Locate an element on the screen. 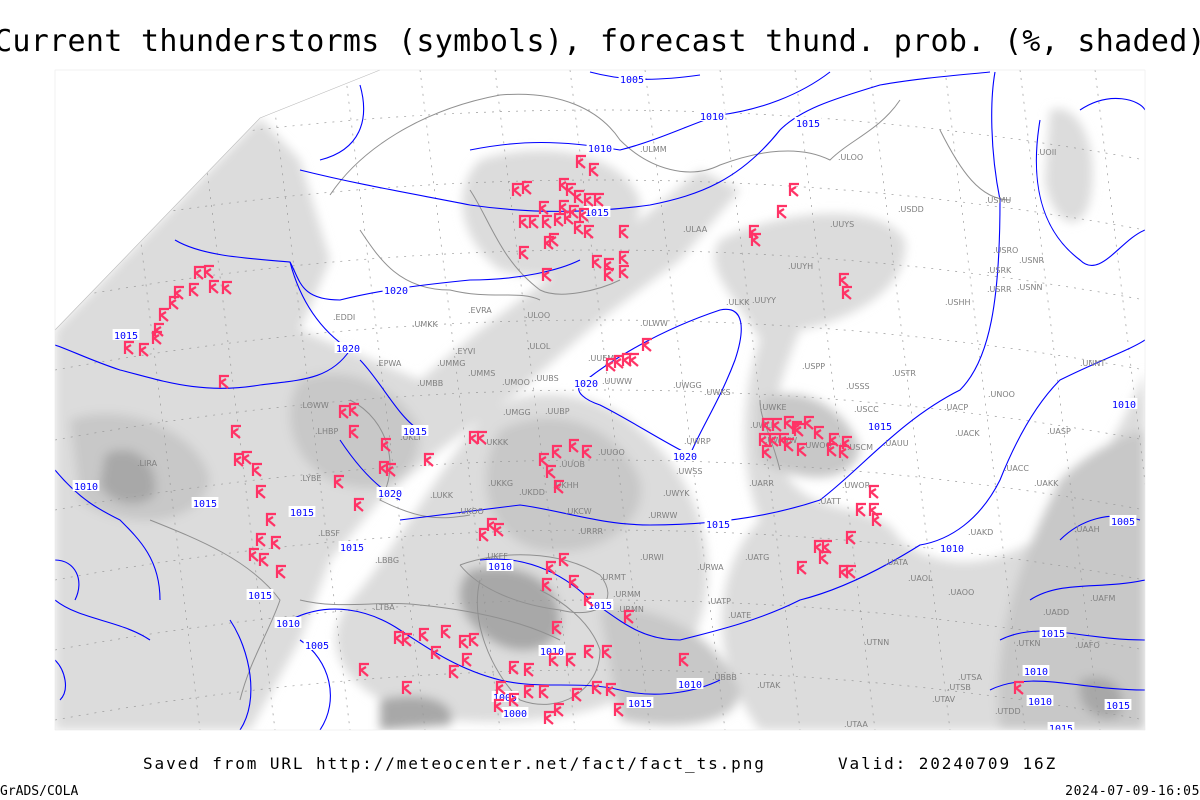 The image size is (1200, 800). station-label: .ULMM is located at coordinates (653, 149).